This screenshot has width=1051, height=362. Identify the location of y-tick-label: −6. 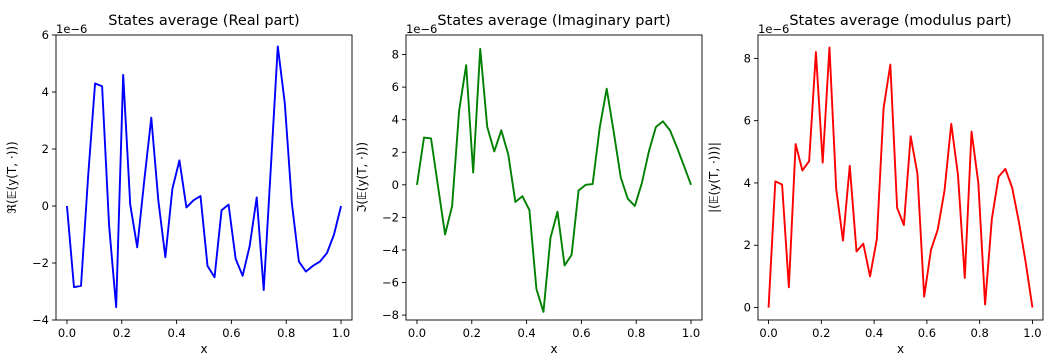
(390, 283).